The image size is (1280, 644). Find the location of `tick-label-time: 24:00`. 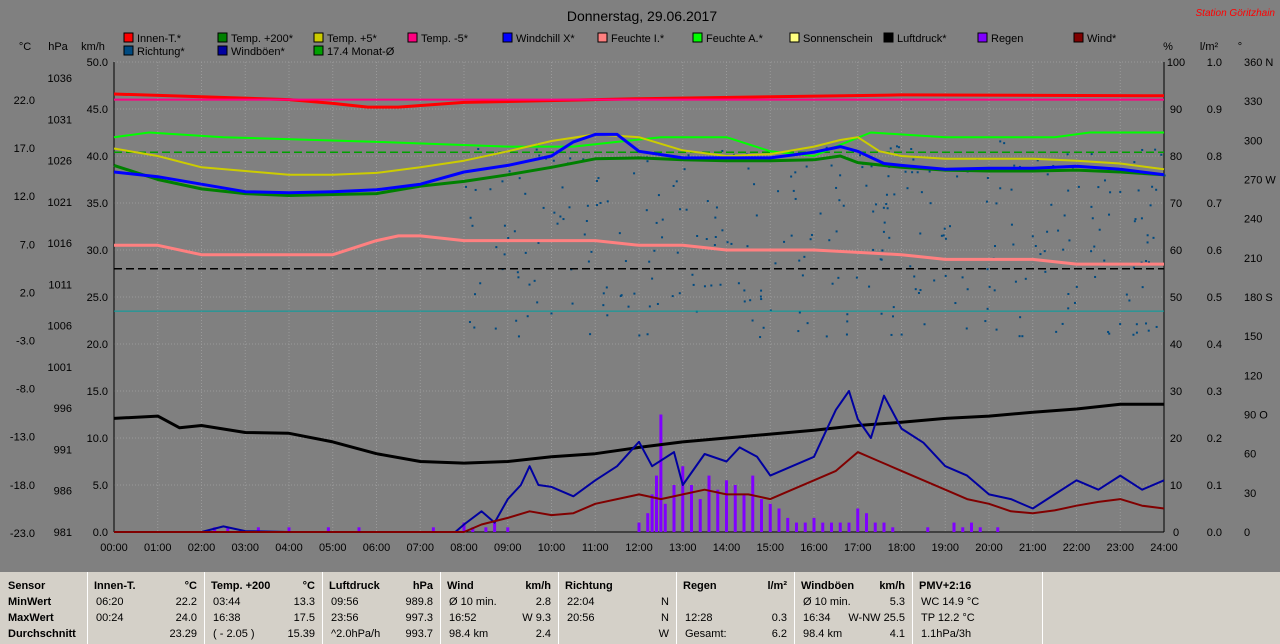

tick-label-time: 24:00 is located at coordinates (1164, 548).